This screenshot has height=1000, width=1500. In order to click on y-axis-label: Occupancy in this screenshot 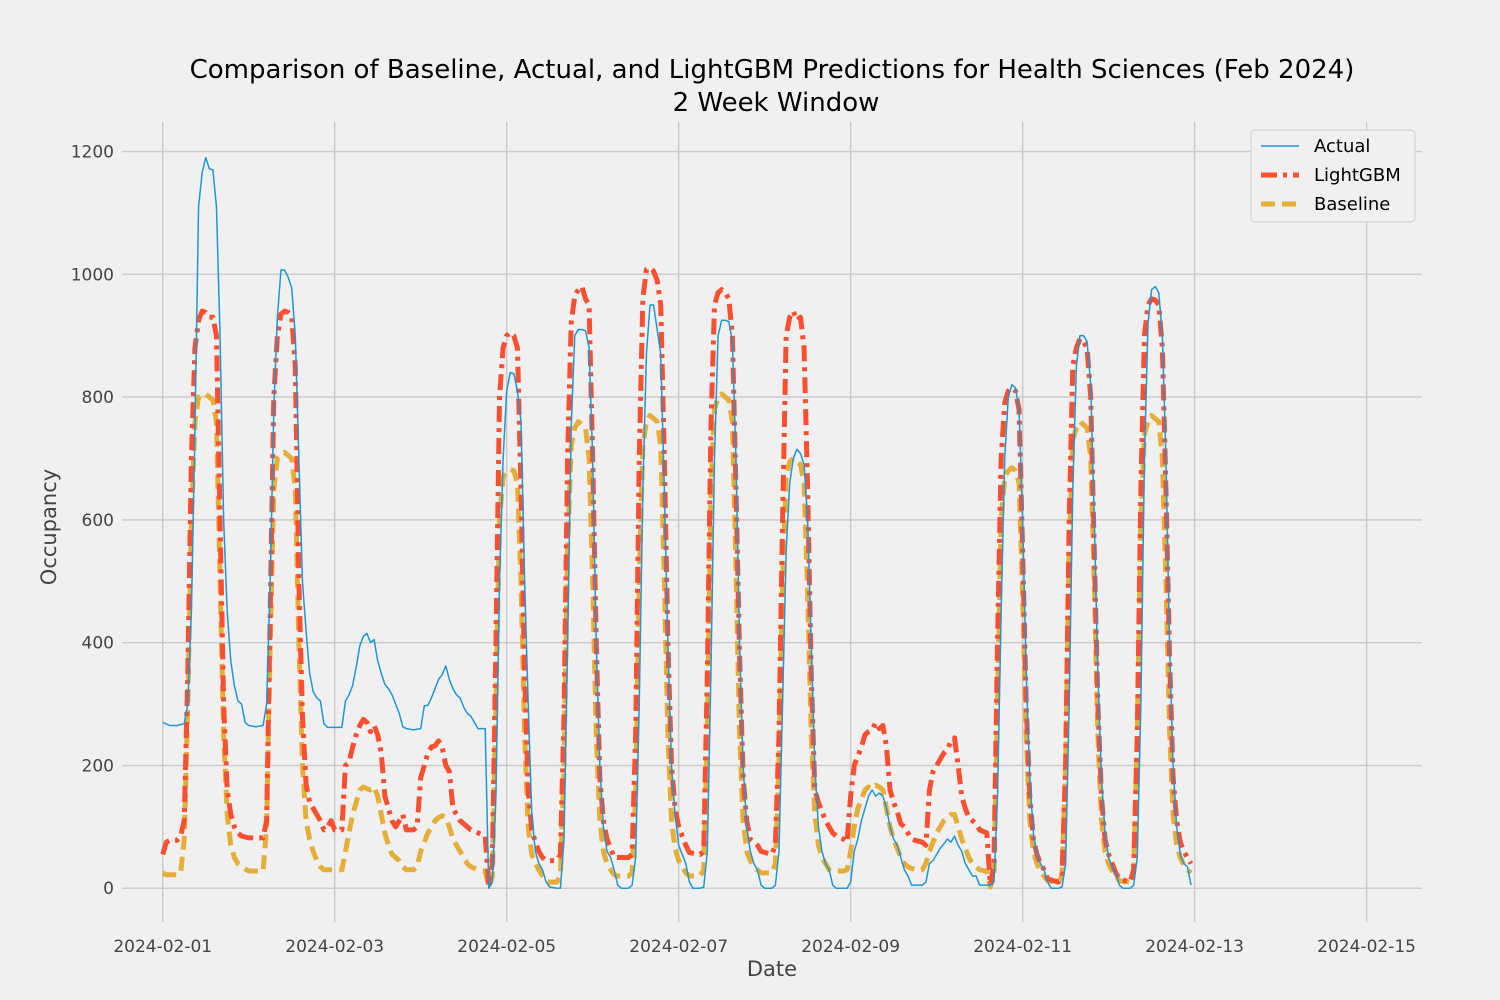, I will do `click(49, 527)`.